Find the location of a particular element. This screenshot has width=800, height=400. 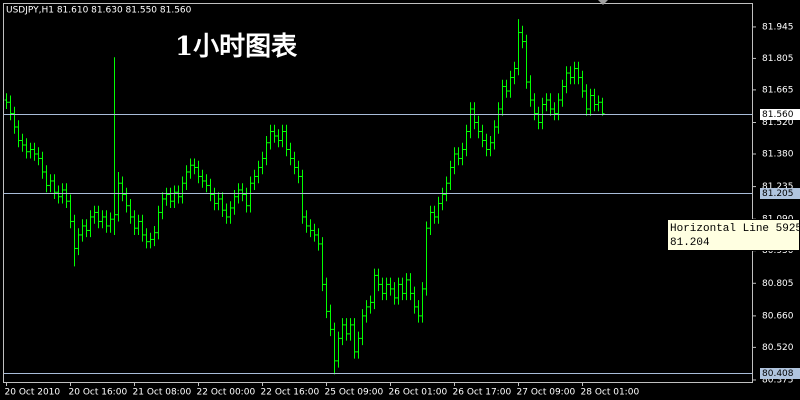

y-tick-label: 81.235 is located at coordinates (778, 187).